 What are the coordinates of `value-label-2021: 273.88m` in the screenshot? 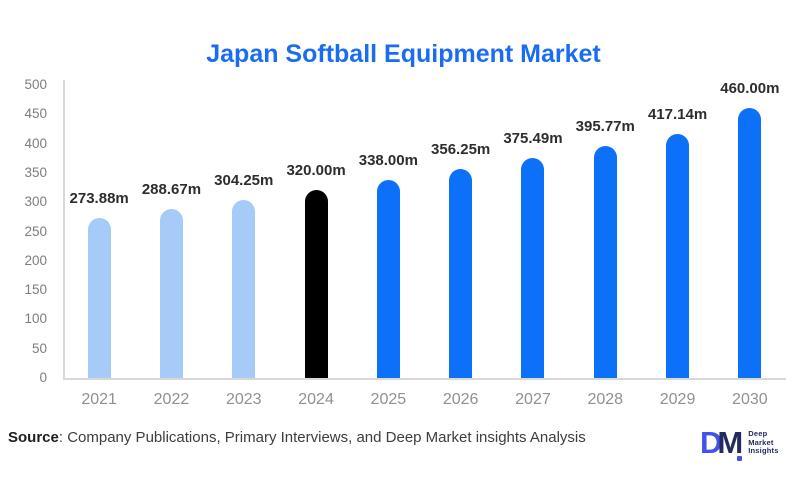 It's located at (99, 198).